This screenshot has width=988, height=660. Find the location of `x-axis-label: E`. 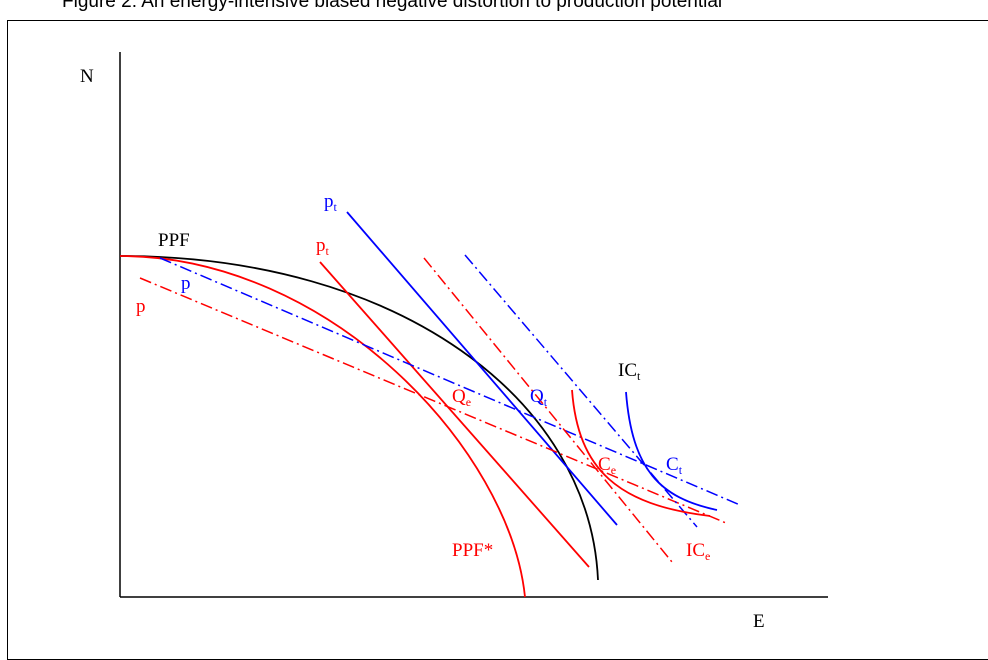

x-axis-label: E is located at coordinates (759, 621).